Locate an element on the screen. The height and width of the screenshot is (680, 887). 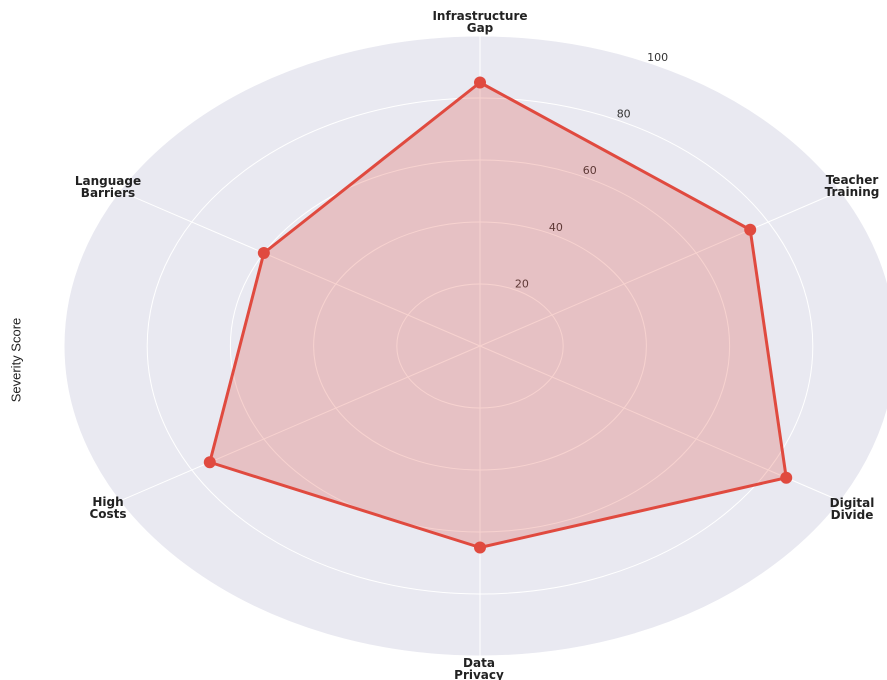
r-tick-label: 40 is located at coordinates (556, 227).